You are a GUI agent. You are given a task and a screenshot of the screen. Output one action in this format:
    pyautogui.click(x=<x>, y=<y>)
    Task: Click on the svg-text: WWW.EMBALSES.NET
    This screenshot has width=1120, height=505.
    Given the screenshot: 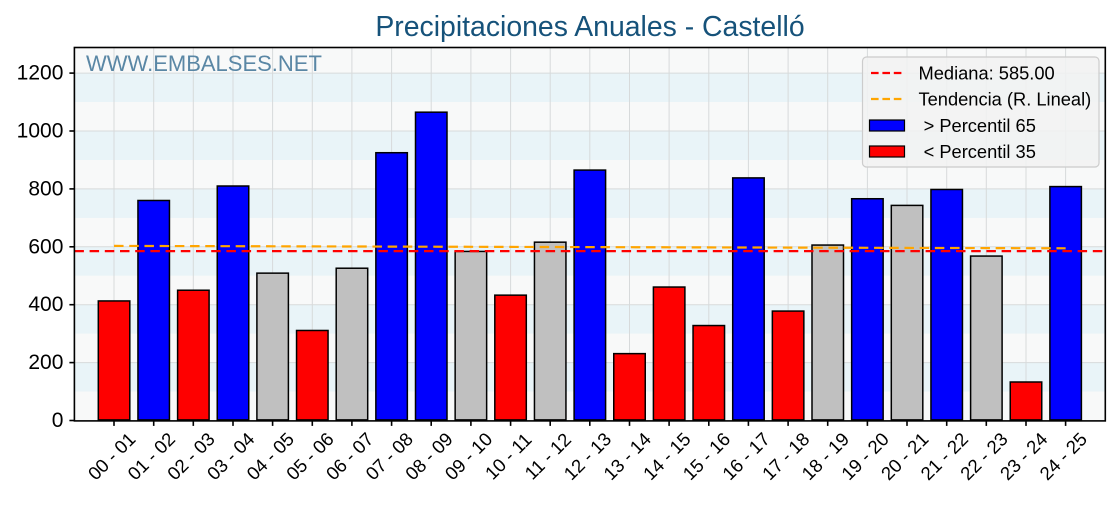 What is the action you would take?
    pyautogui.click(x=204, y=63)
    